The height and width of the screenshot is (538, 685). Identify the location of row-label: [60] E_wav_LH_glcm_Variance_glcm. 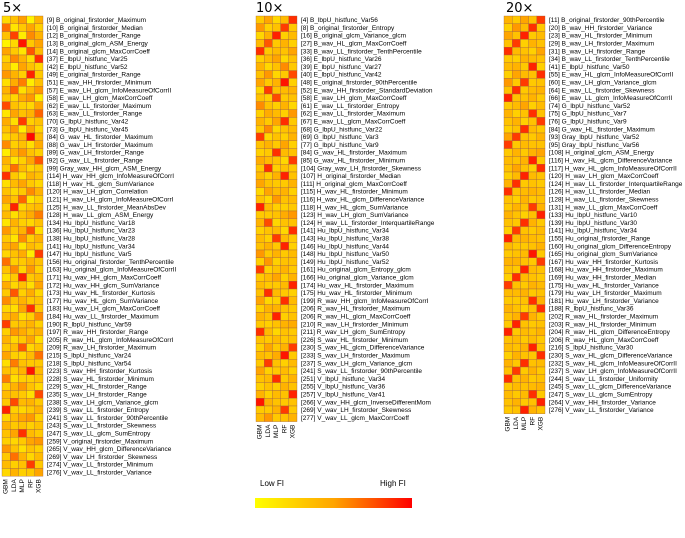
(603, 82).